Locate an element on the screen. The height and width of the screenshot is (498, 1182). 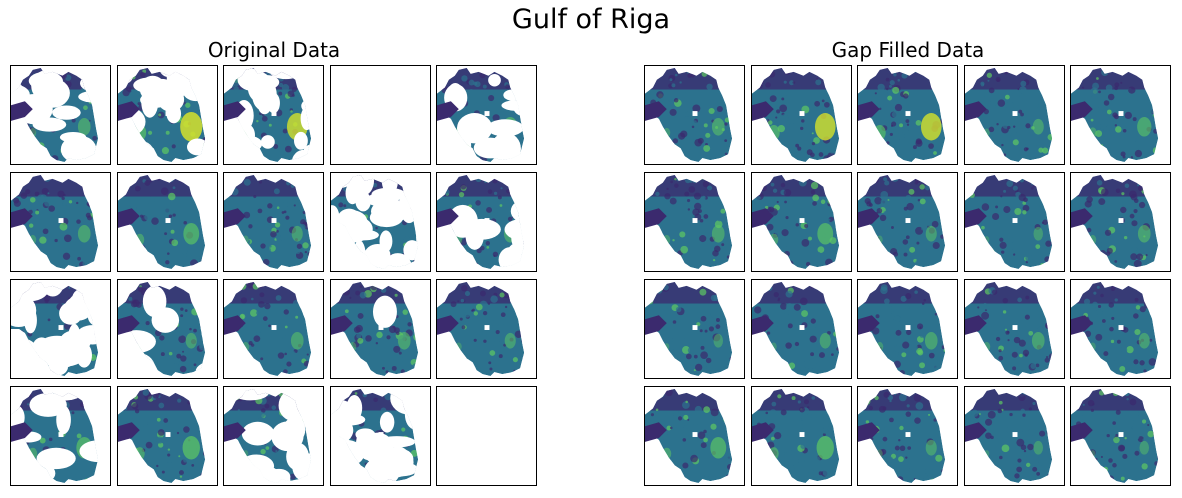
panel-title-gap-filled: Gap Filled Data is located at coordinates (908, 50).